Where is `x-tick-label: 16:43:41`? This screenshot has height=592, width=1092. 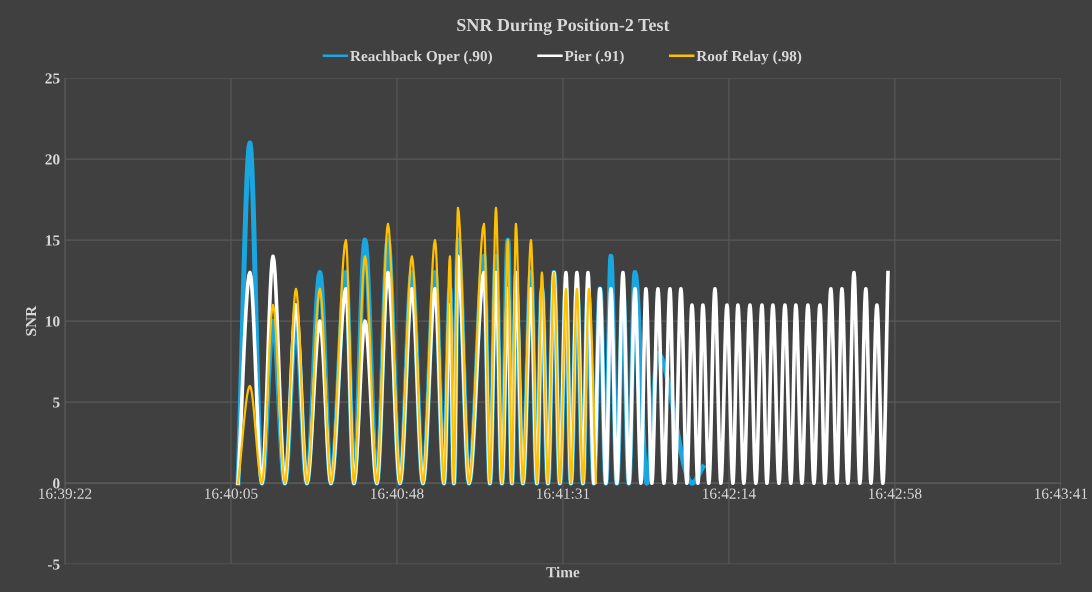 x-tick-label: 16:43:41 is located at coordinates (1061, 493).